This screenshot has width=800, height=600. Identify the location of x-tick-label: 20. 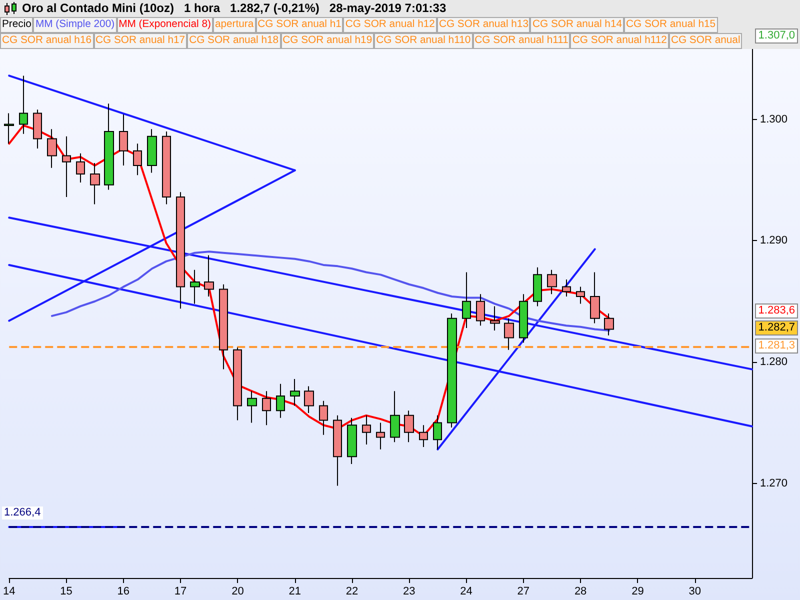
(238, 592).